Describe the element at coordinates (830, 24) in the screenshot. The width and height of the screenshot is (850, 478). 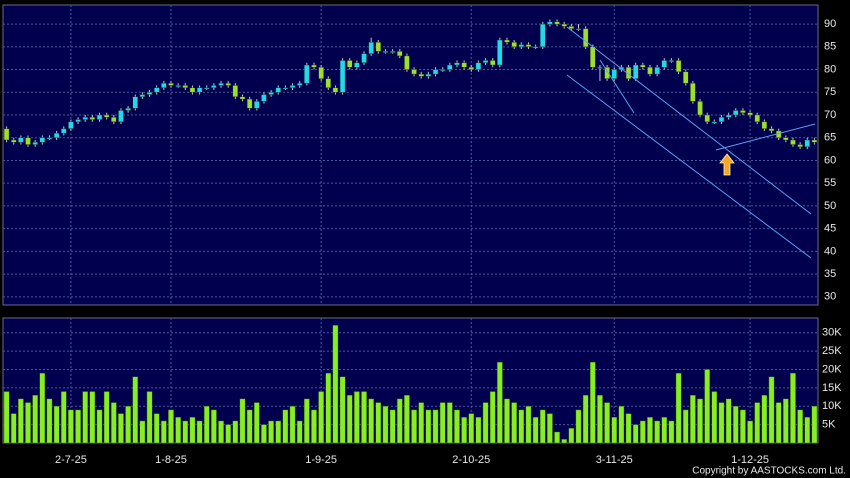
I see `y-tick-label: 90` at that location.